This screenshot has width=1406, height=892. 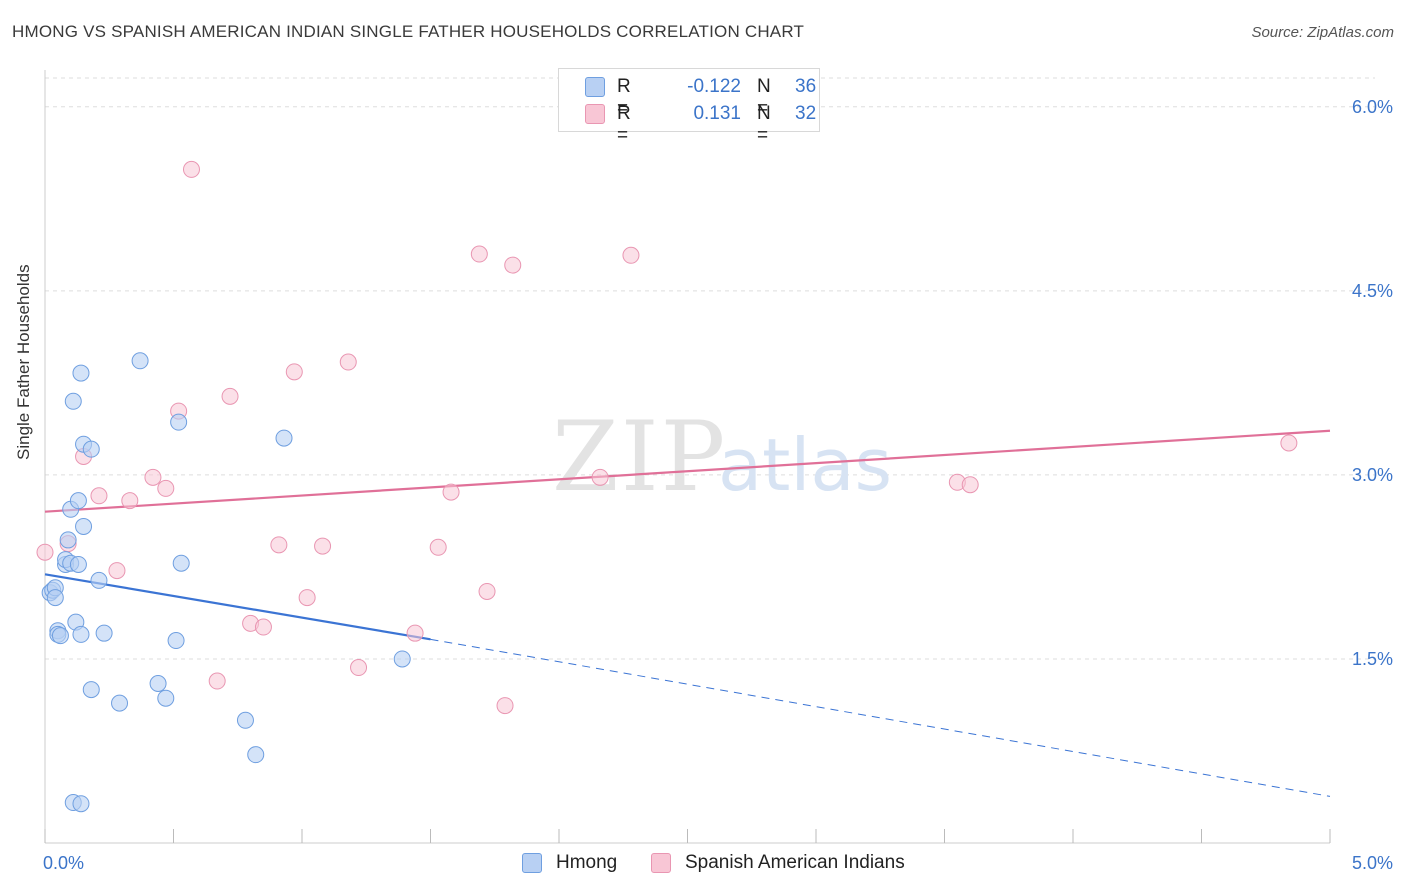 What do you see at coordinates (714, 86) in the screenshot?
I see `legend-r-value: -0.122` at bounding box center [714, 86].